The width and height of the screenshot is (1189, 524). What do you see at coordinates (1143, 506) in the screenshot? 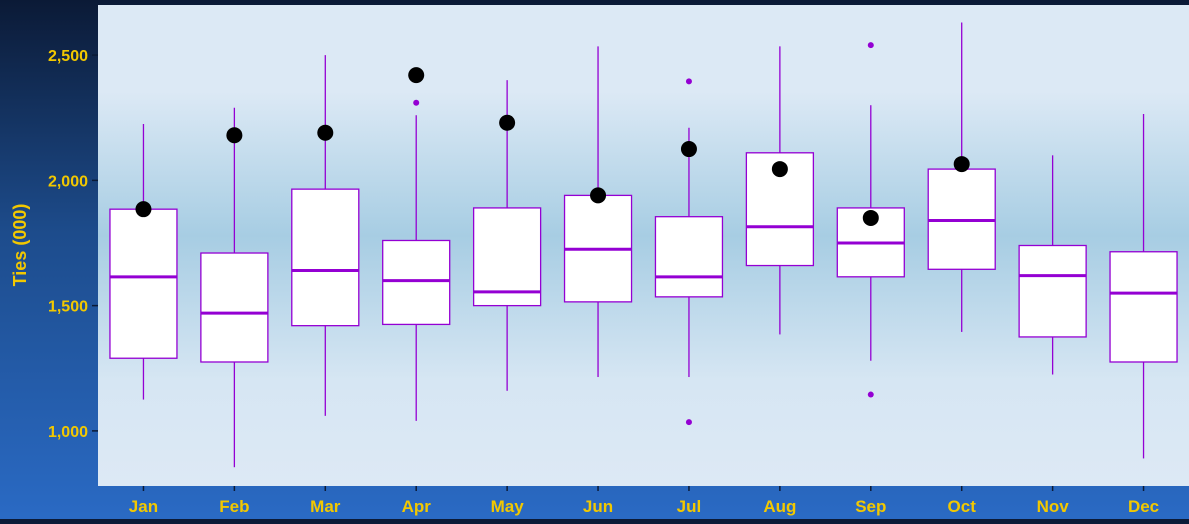
I see `x-tick-label: Dec` at bounding box center [1143, 506].